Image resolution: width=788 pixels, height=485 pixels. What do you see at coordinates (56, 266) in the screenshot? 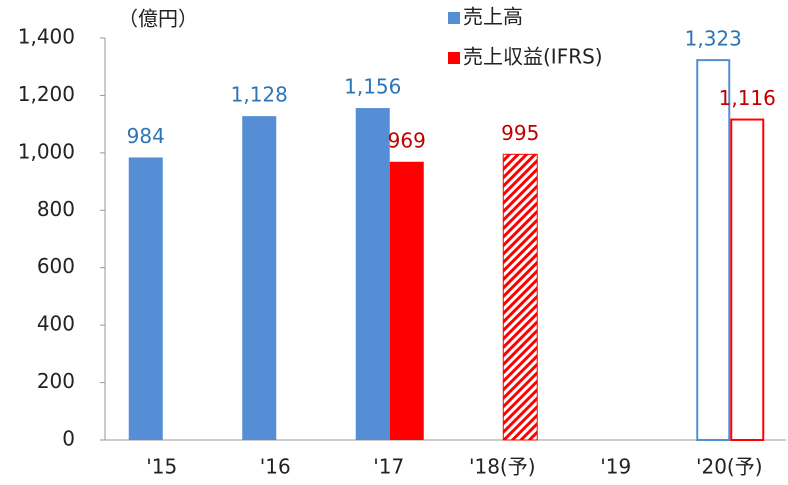
I see `y-tick-label: 600` at bounding box center [56, 266].